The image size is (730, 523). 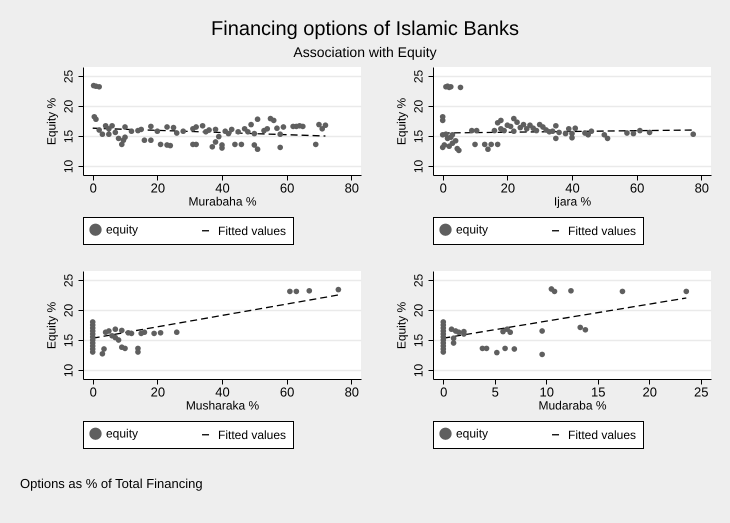 What do you see at coordinates (222, 201) in the screenshot?
I see `x-axis-title: Murabaha %` at bounding box center [222, 201].